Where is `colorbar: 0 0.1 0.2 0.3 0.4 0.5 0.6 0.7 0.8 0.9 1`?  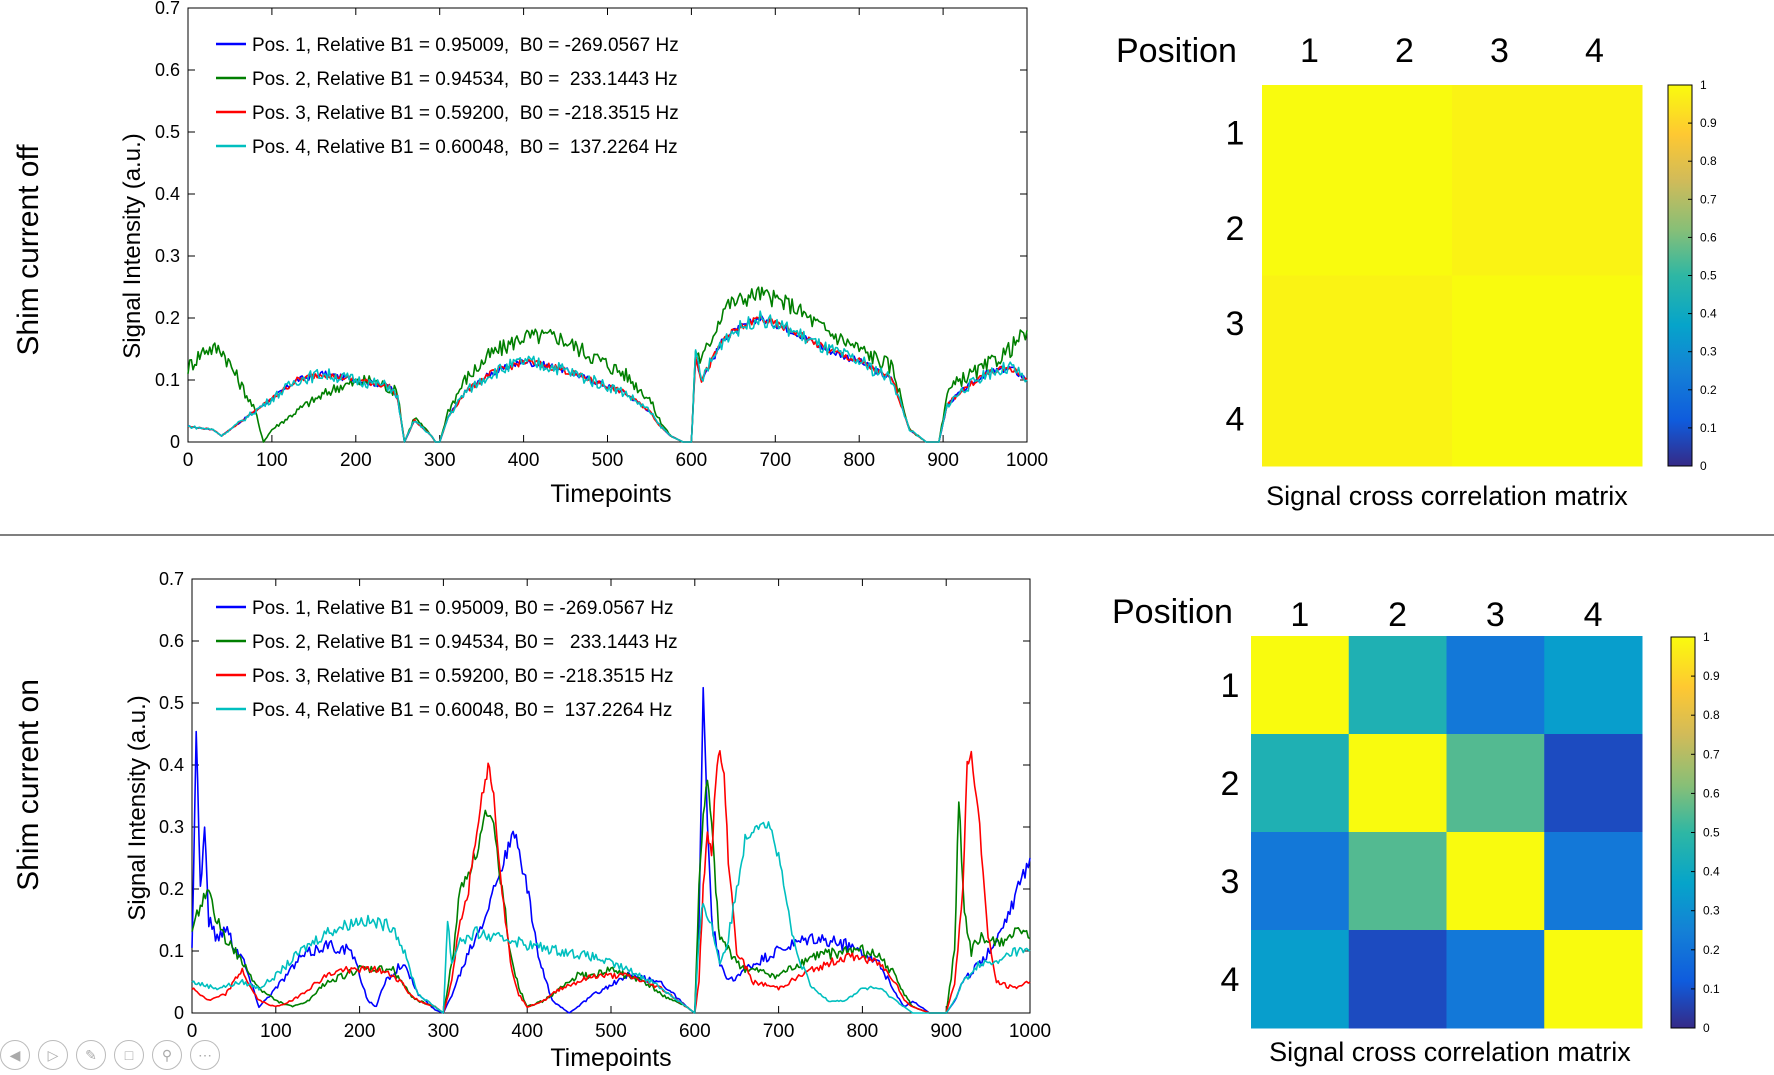
colorbar: 0 0.1 0.2 0.3 0.4 0.5 0.6 0.7 0.8 0.9 1 is located at coordinates (1695, 832).